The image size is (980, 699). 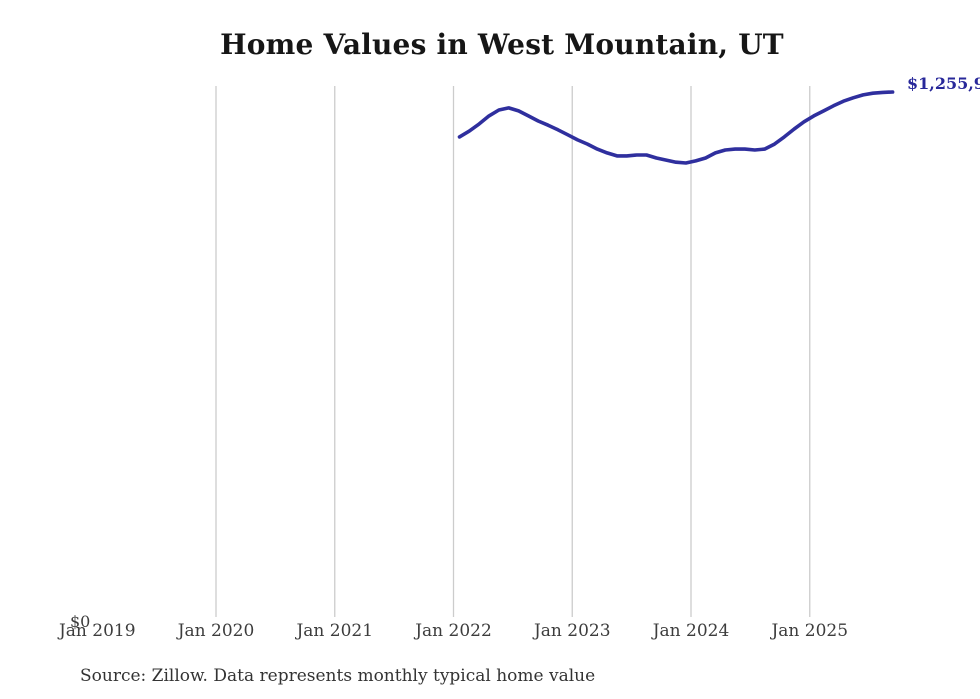 What do you see at coordinates (453, 631) in the screenshot?
I see `x-tick-label: Jan 2022` at bounding box center [453, 631].